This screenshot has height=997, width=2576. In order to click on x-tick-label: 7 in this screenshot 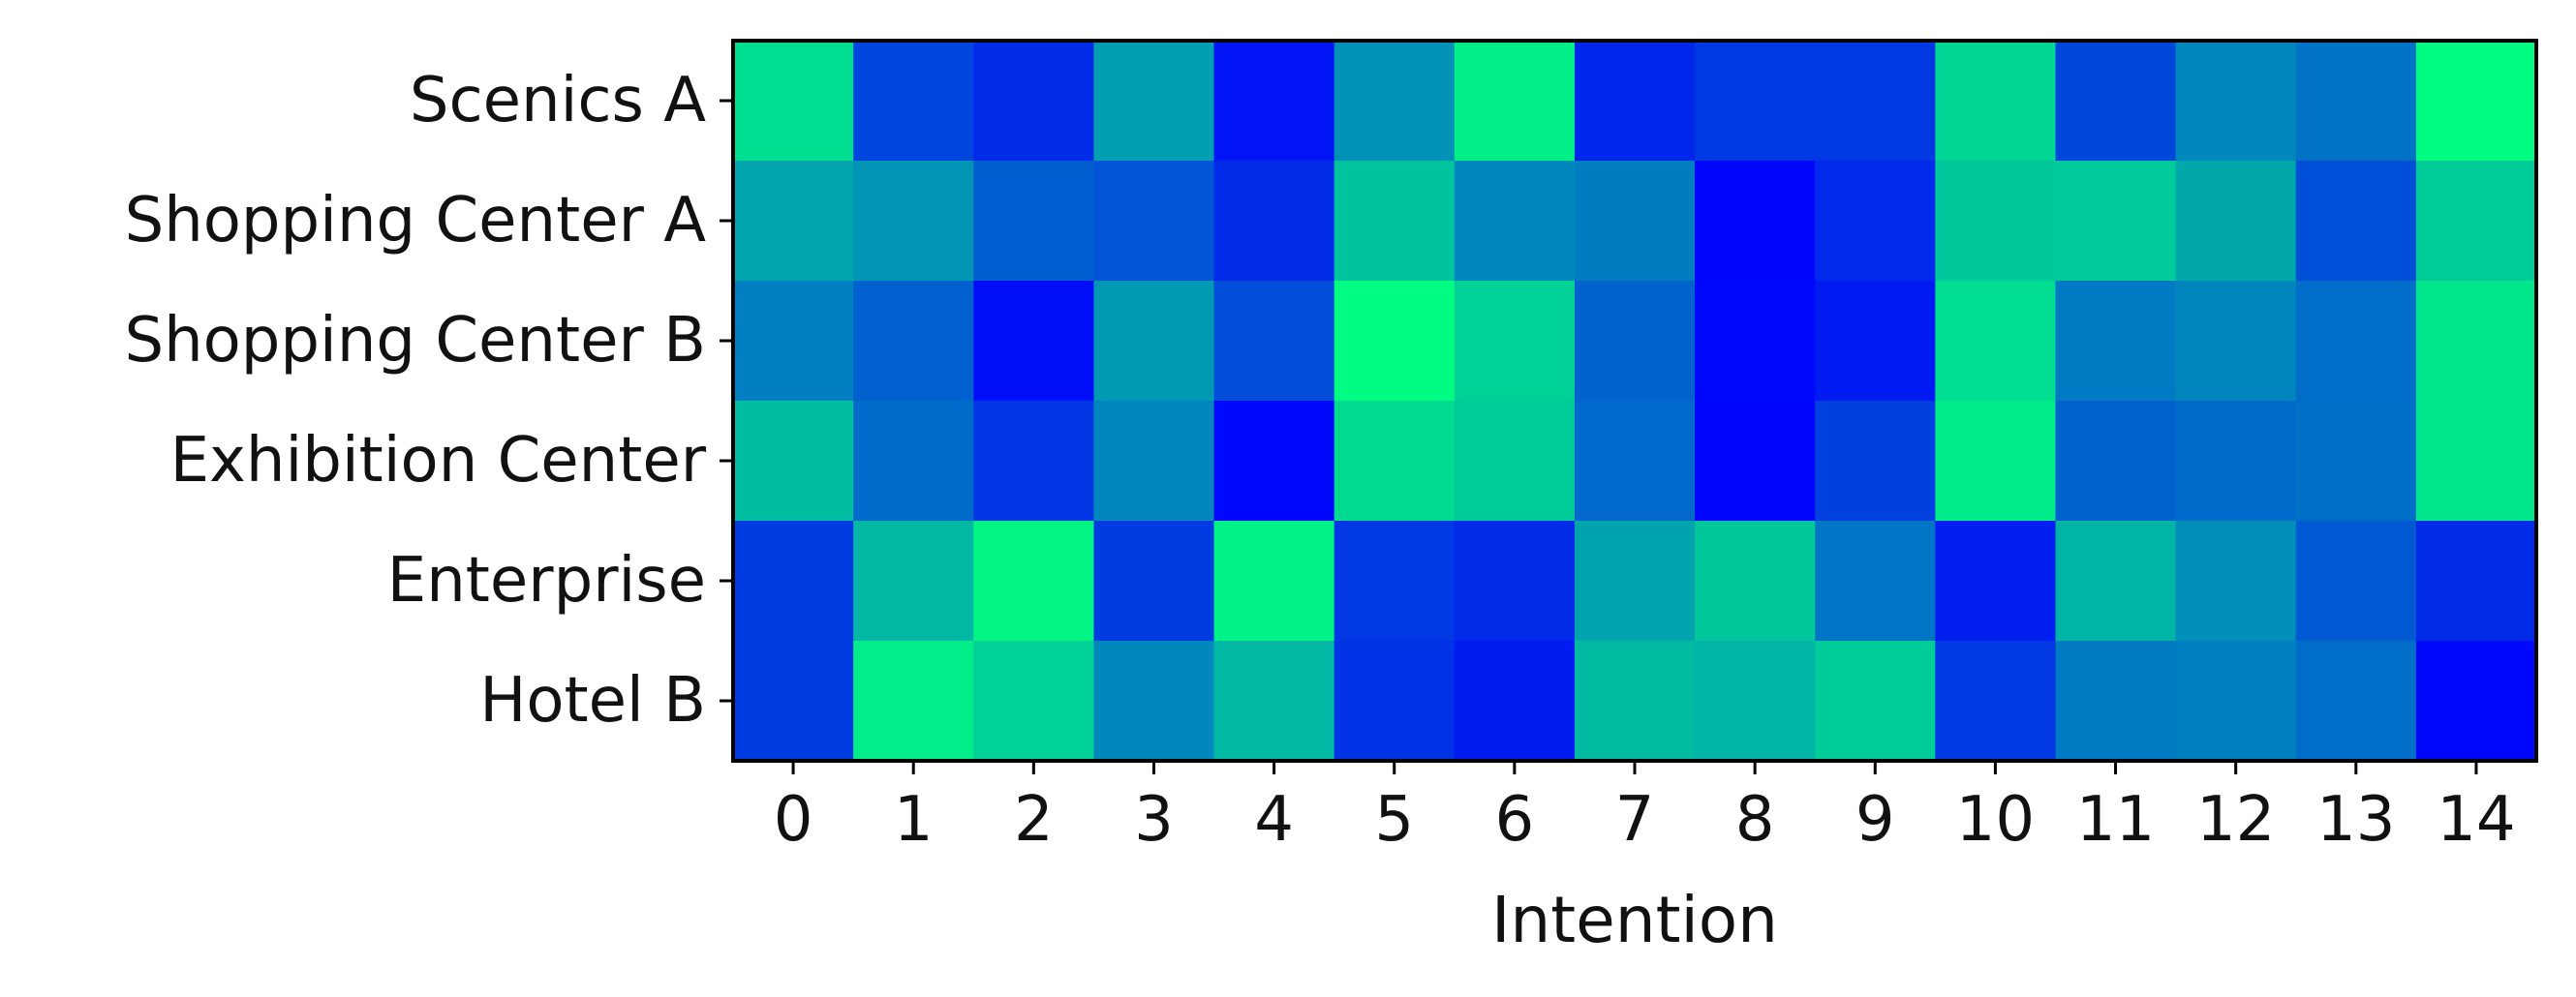, I will do `click(1635, 820)`.